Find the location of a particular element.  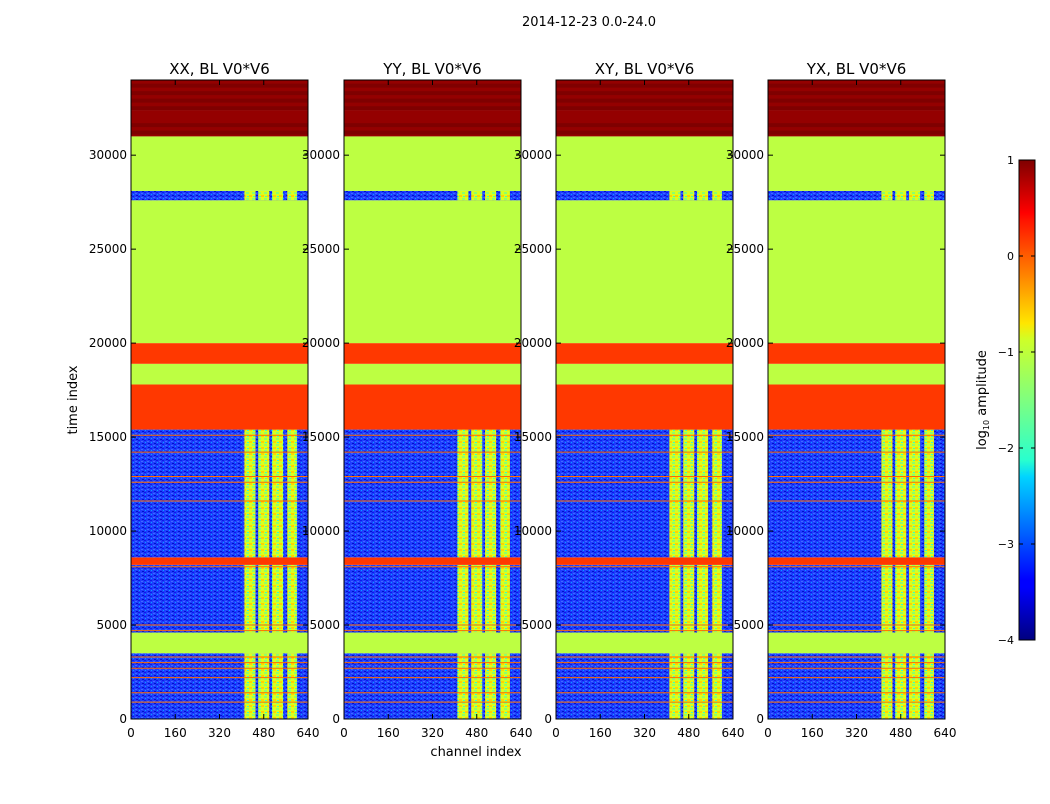

colorbar-label-base: log is located at coordinates (982, 440).